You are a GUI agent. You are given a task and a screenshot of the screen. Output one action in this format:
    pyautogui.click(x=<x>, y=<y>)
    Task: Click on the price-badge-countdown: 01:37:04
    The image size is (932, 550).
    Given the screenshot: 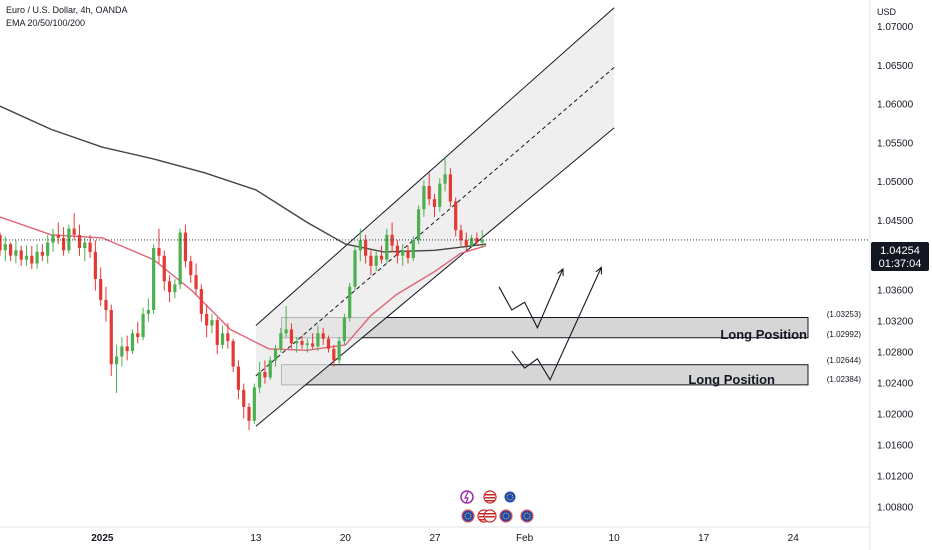 What is the action you would take?
    pyautogui.click(x=900, y=264)
    